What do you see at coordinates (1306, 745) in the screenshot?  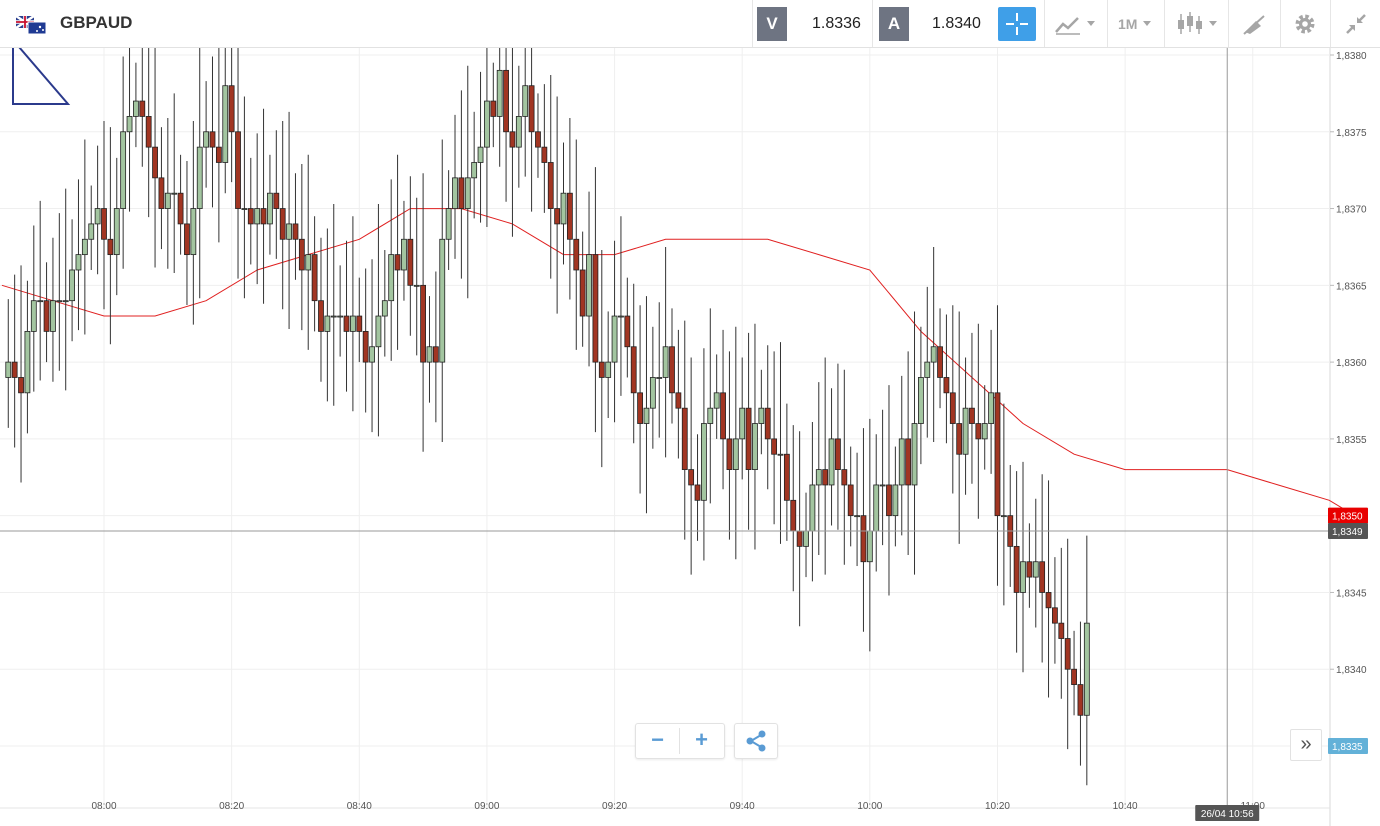 I see `scroll-to-latest-button: »` at bounding box center [1306, 745].